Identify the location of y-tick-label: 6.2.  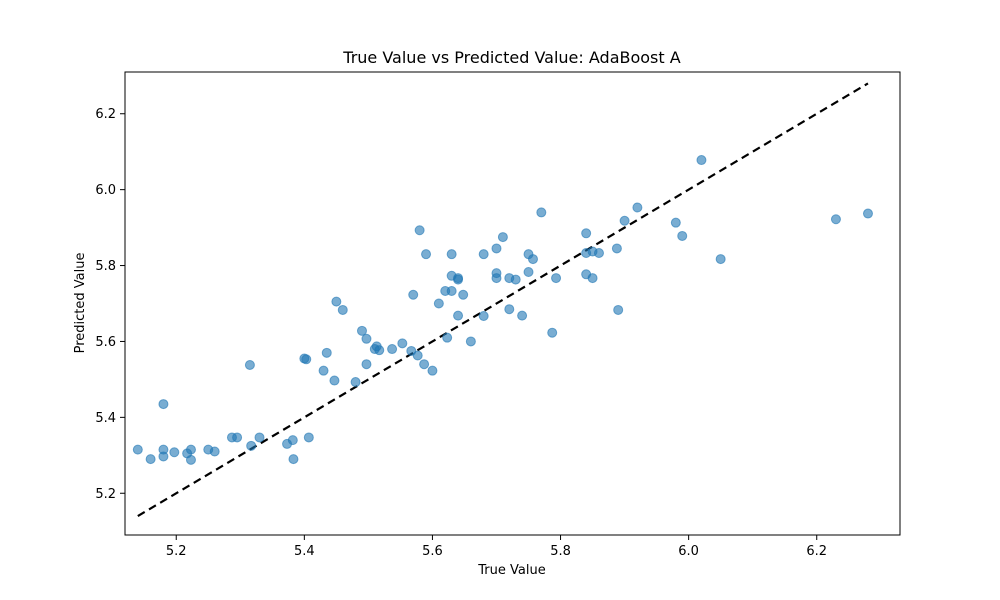
(105, 114).